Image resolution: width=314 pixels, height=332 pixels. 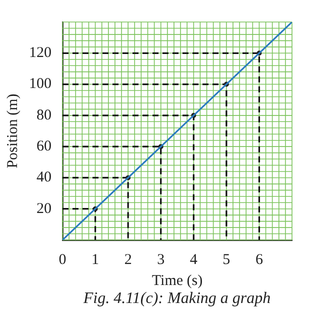 What do you see at coordinates (177, 299) in the screenshot?
I see `caption: Fig. 4.11(c): Making a graph` at bounding box center [177, 299].